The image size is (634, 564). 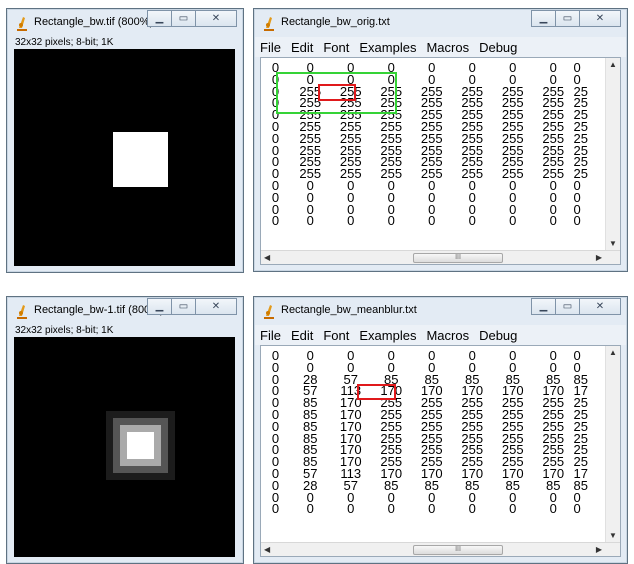 What do you see at coordinates (440, 23) in the screenshot?
I see `title-bar: Rectangle_bw_orig.txt ▁ ▭ ✕` at bounding box center [440, 23].